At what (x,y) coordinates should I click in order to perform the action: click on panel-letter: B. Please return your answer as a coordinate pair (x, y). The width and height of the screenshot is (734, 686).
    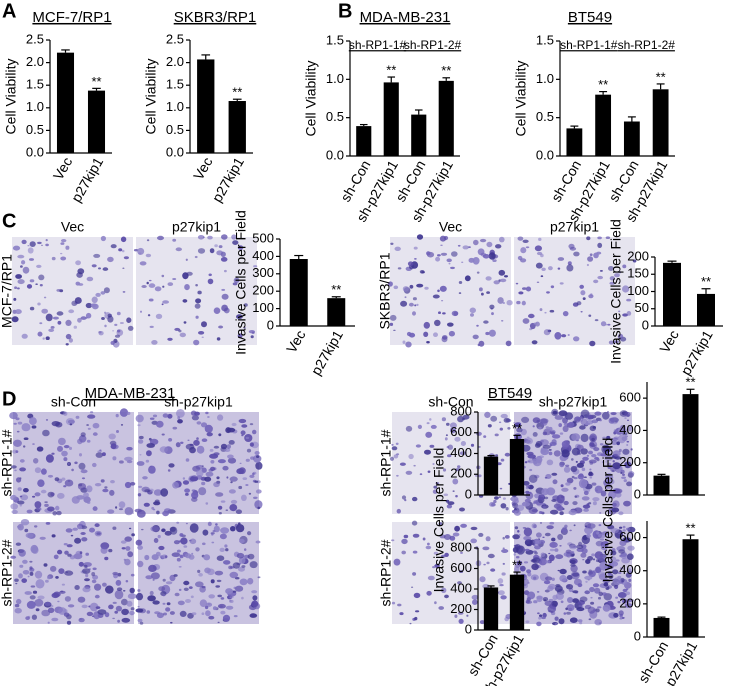
    Looking at the image, I should click on (345, 11).